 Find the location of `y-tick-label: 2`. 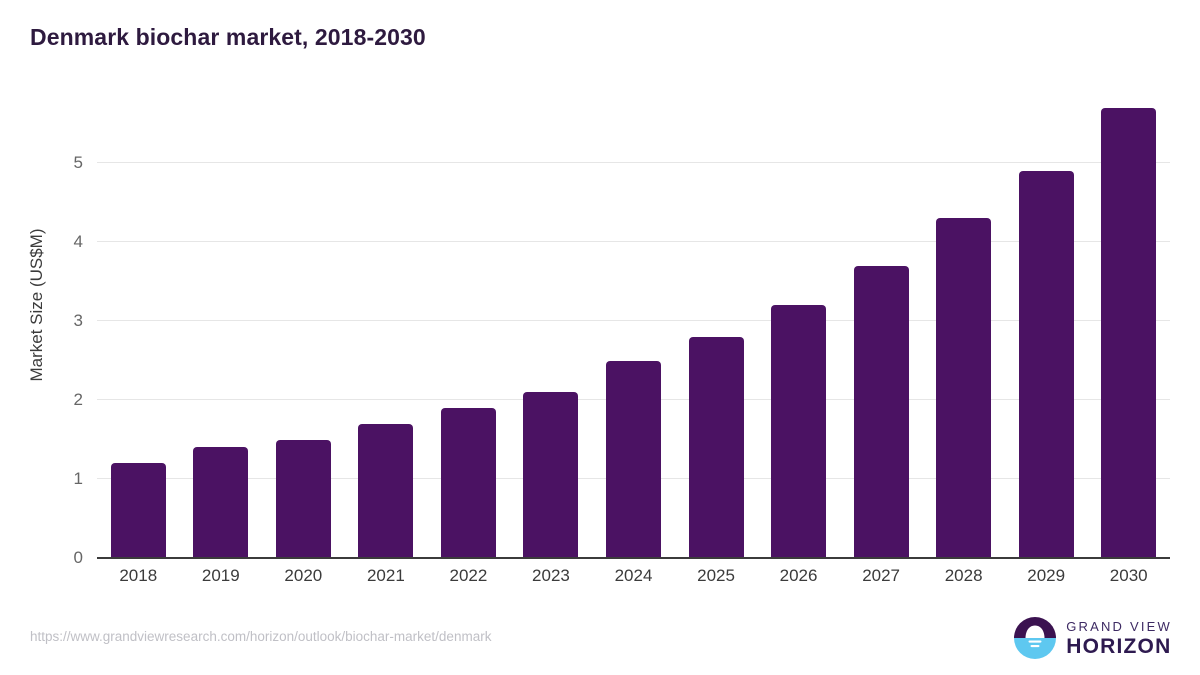

y-tick-label: 2 is located at coordinates (78, 400).